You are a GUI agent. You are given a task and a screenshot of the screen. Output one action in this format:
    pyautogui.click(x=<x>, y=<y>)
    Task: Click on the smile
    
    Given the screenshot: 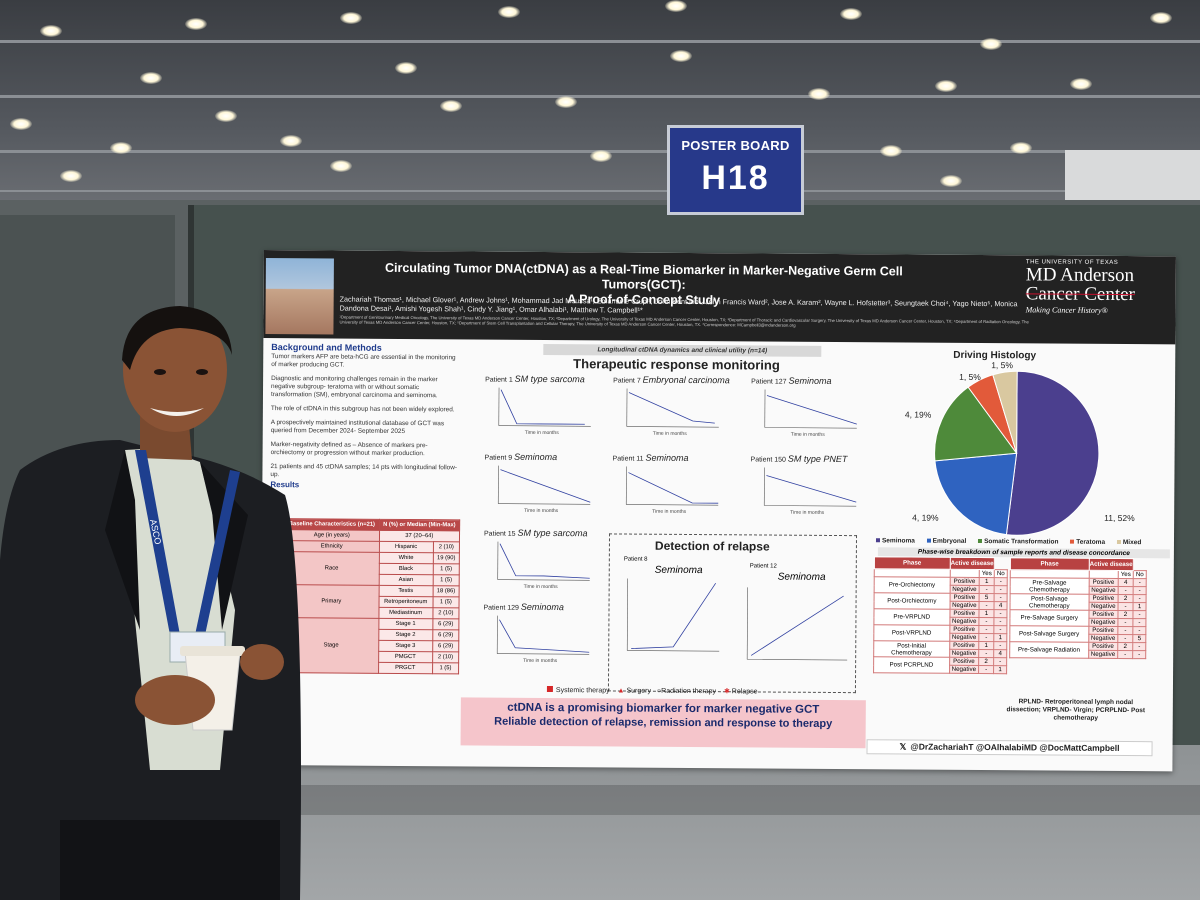 What is the action you would take?
    pyautogui.click(x=177, y=412)
    